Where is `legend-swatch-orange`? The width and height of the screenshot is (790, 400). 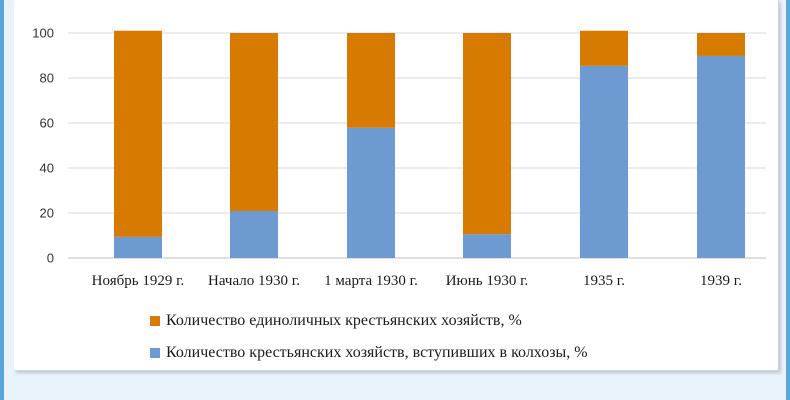
legend-swatch-orange is located at coordinates (155, 321).